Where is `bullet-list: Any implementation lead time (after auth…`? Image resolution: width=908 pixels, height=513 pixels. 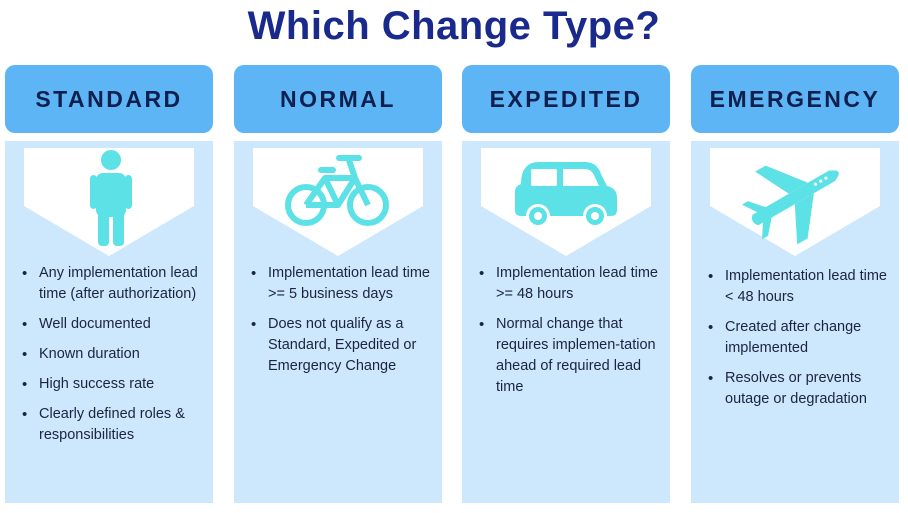 bullet-list: Any implementation lead time (after auth… is located at coordinates (114, 359).